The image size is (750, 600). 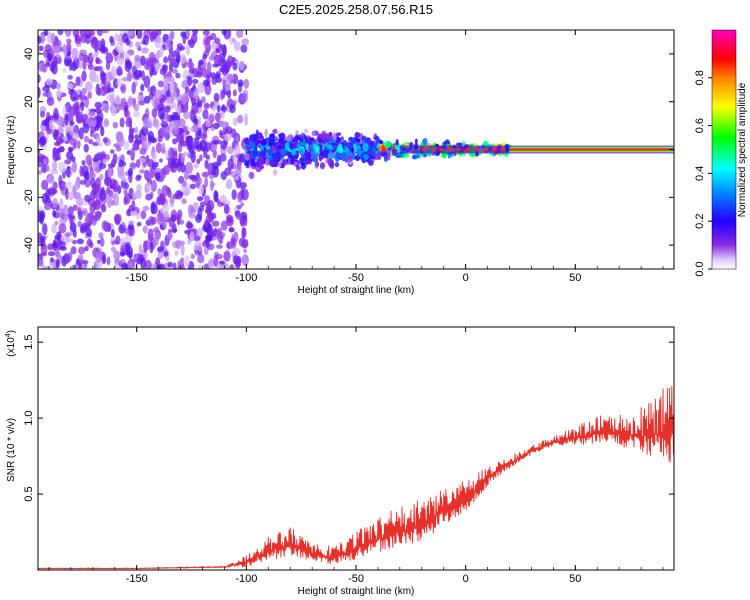 What do you see at coordinates (356, 278) in the screenshot?
I see `spectrogram-xtick-label: -50` at bounding box center [356, 278].